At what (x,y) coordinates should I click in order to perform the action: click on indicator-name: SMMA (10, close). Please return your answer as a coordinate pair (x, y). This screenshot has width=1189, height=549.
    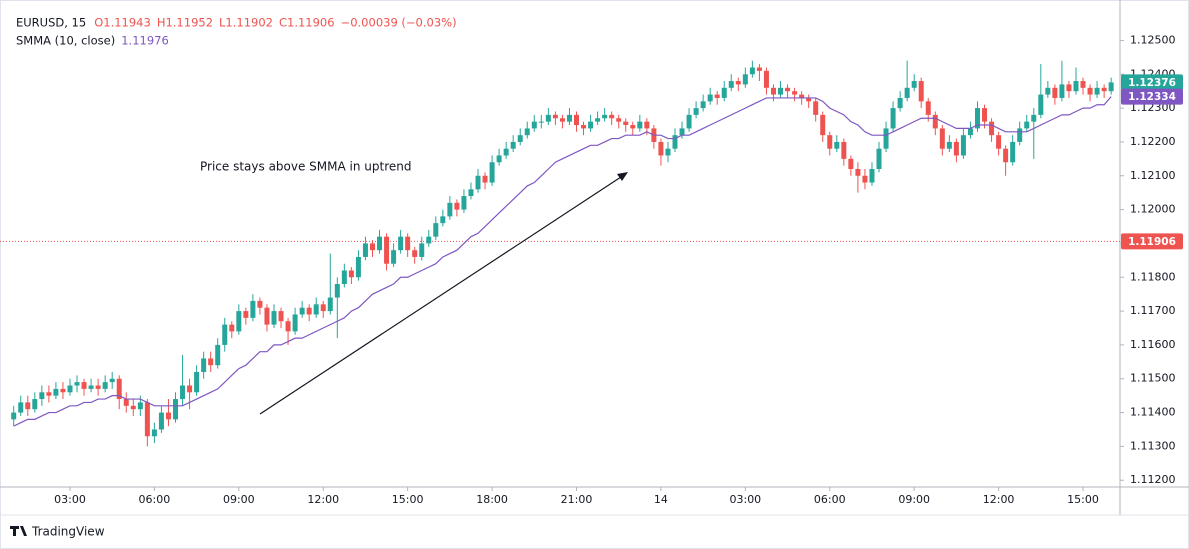
    Looking at the image, I should click on (65, 41).